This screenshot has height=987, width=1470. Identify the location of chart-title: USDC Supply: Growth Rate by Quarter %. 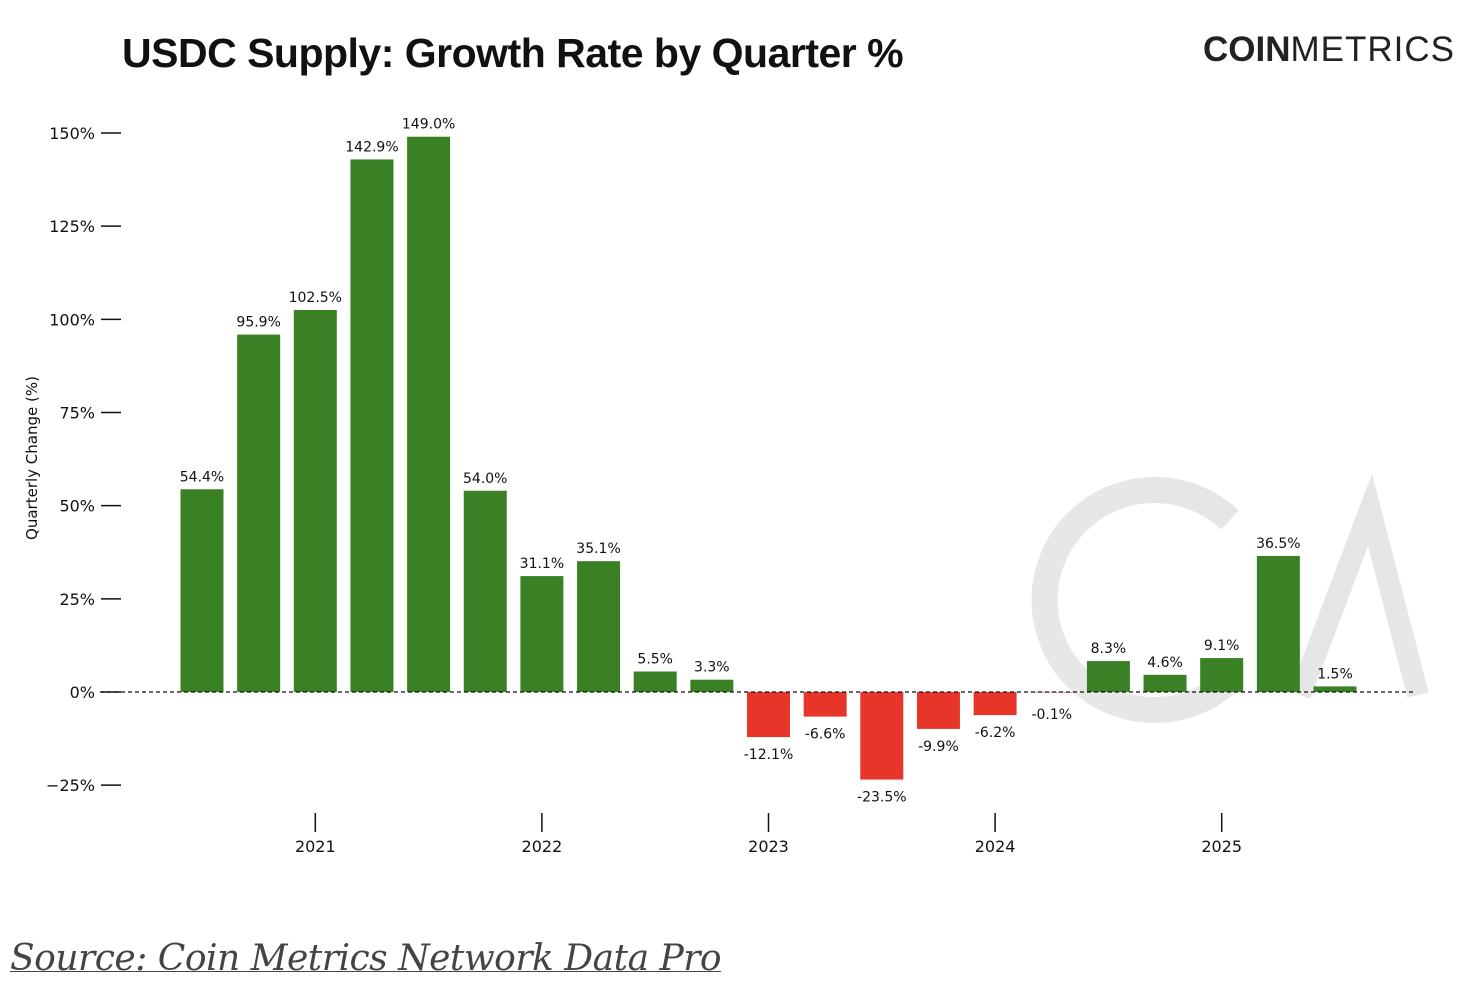
(513, 53).